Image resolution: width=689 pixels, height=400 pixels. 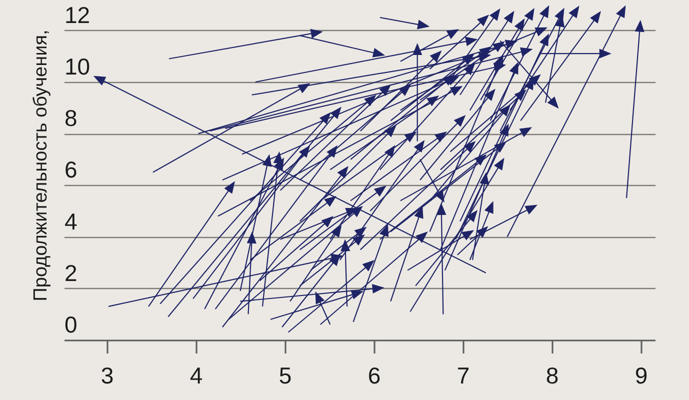 What do you see at coordinates (71, 221) in the screenshot?
I see `y-tick-label: 4` at bounding box center [71, 221].